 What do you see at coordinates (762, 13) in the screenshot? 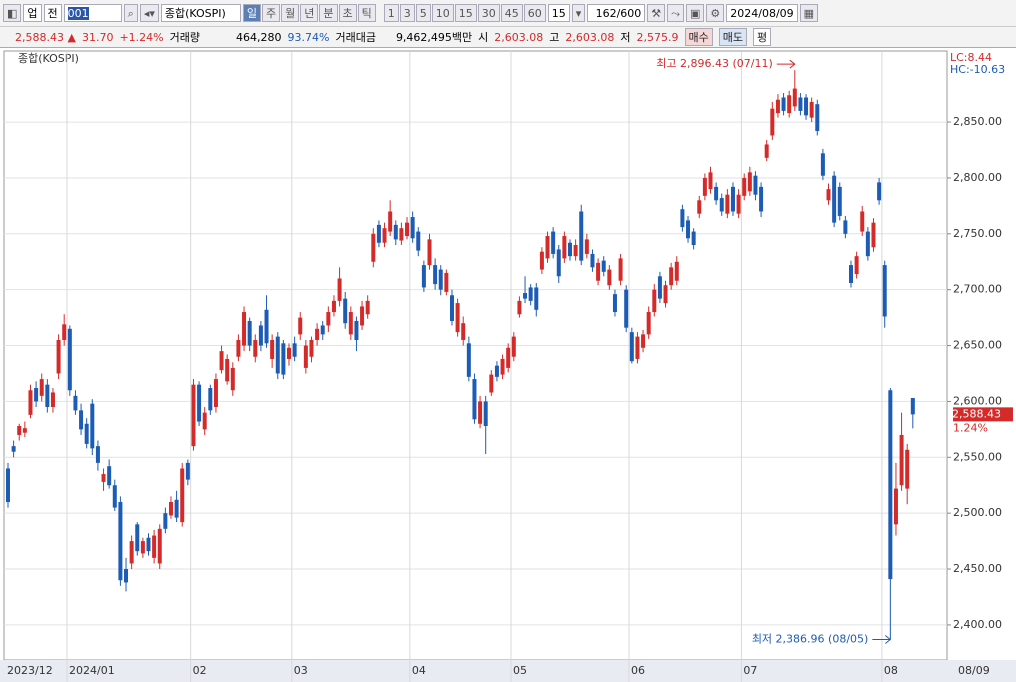
I see `date-field: 2024/08/09` at bounding box center [762, 13].